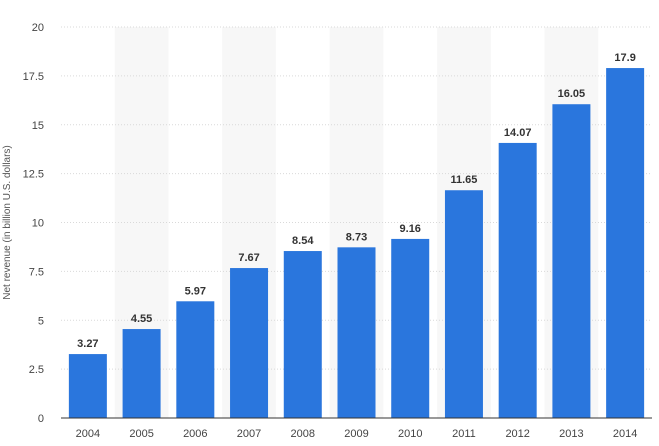  I want to click on x-tick-label: 2011, so click(464, 434).